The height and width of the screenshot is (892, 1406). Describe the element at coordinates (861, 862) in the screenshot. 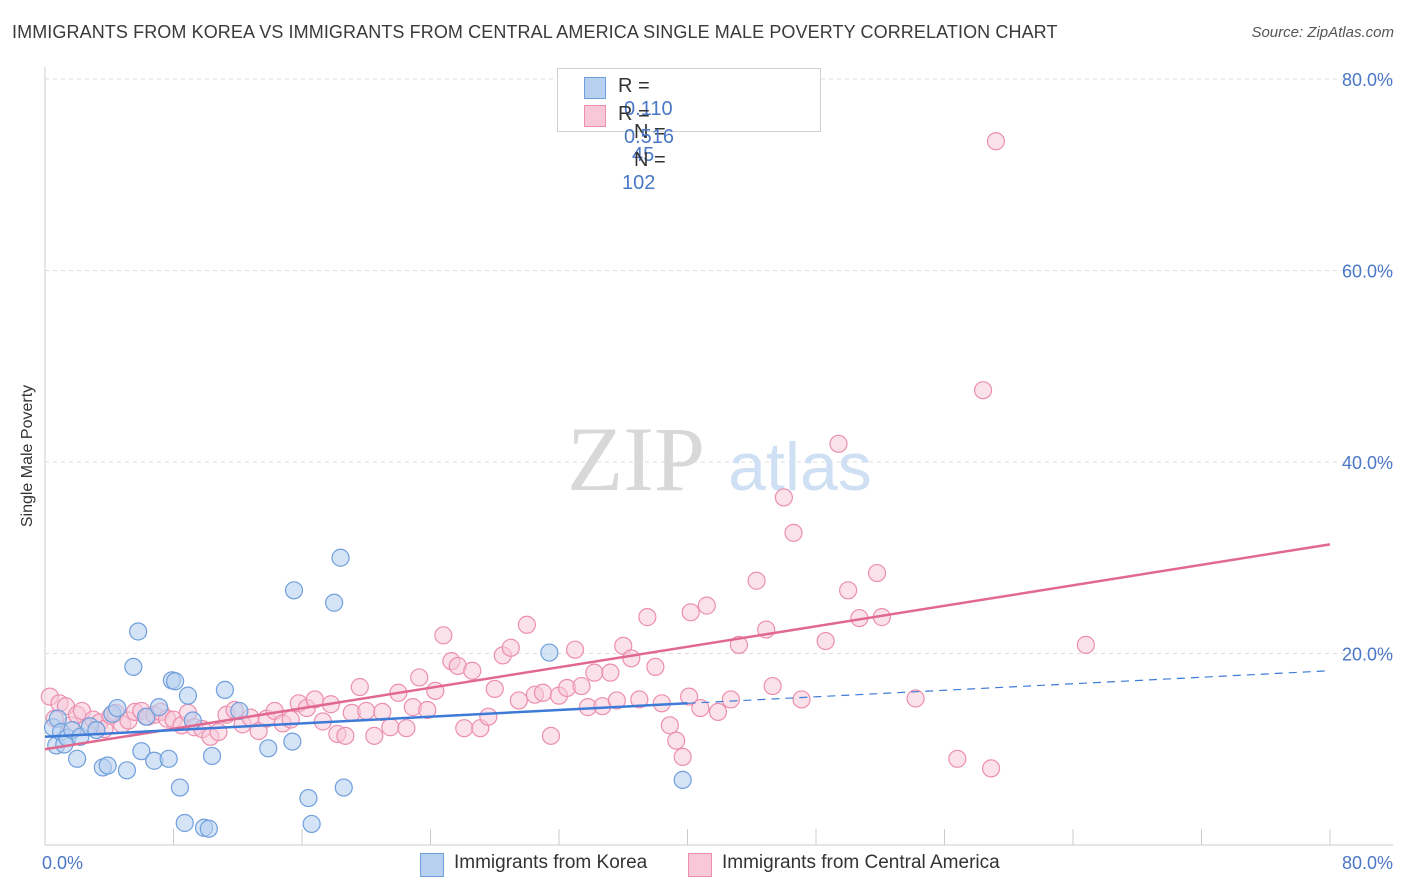

I see `ca-legend-label: Immigrants from Central America` at that location.